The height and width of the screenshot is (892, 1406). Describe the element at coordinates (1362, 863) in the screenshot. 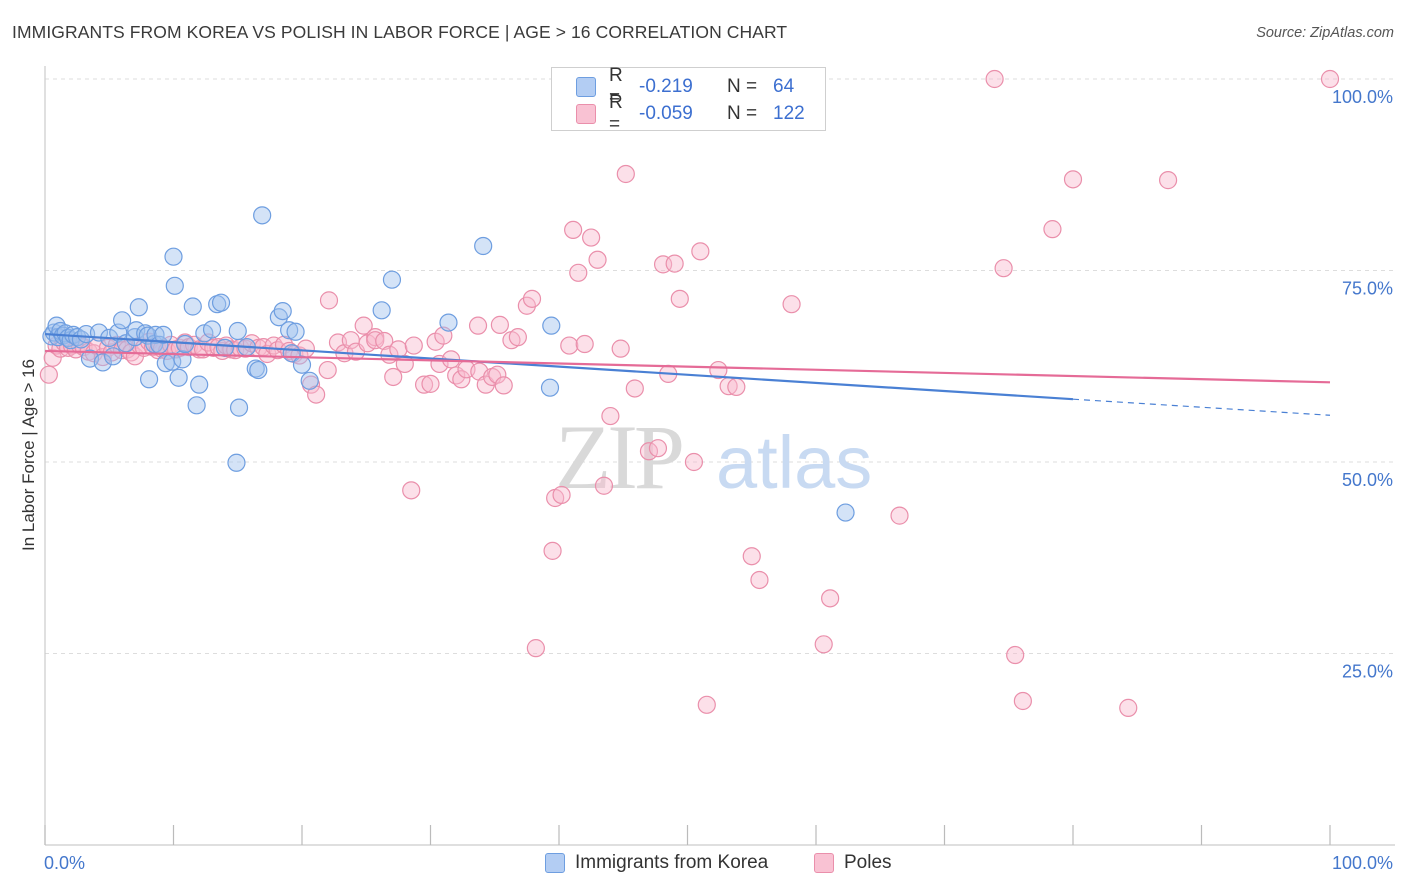

I see `x-tick-label-max: 100.0%` at that location.